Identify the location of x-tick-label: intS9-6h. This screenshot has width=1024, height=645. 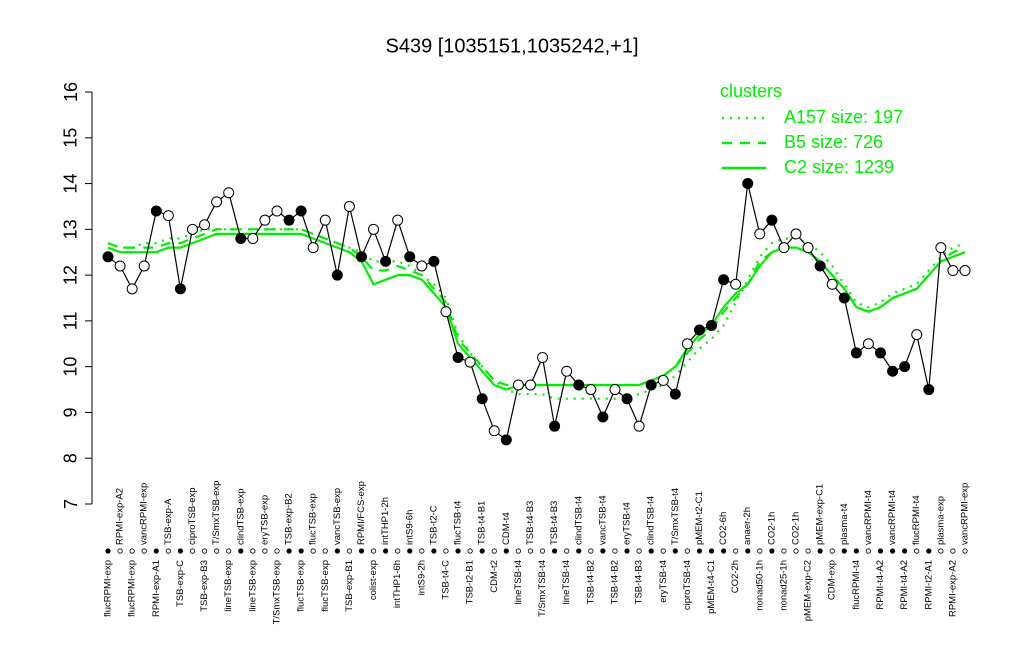
(409, 527).